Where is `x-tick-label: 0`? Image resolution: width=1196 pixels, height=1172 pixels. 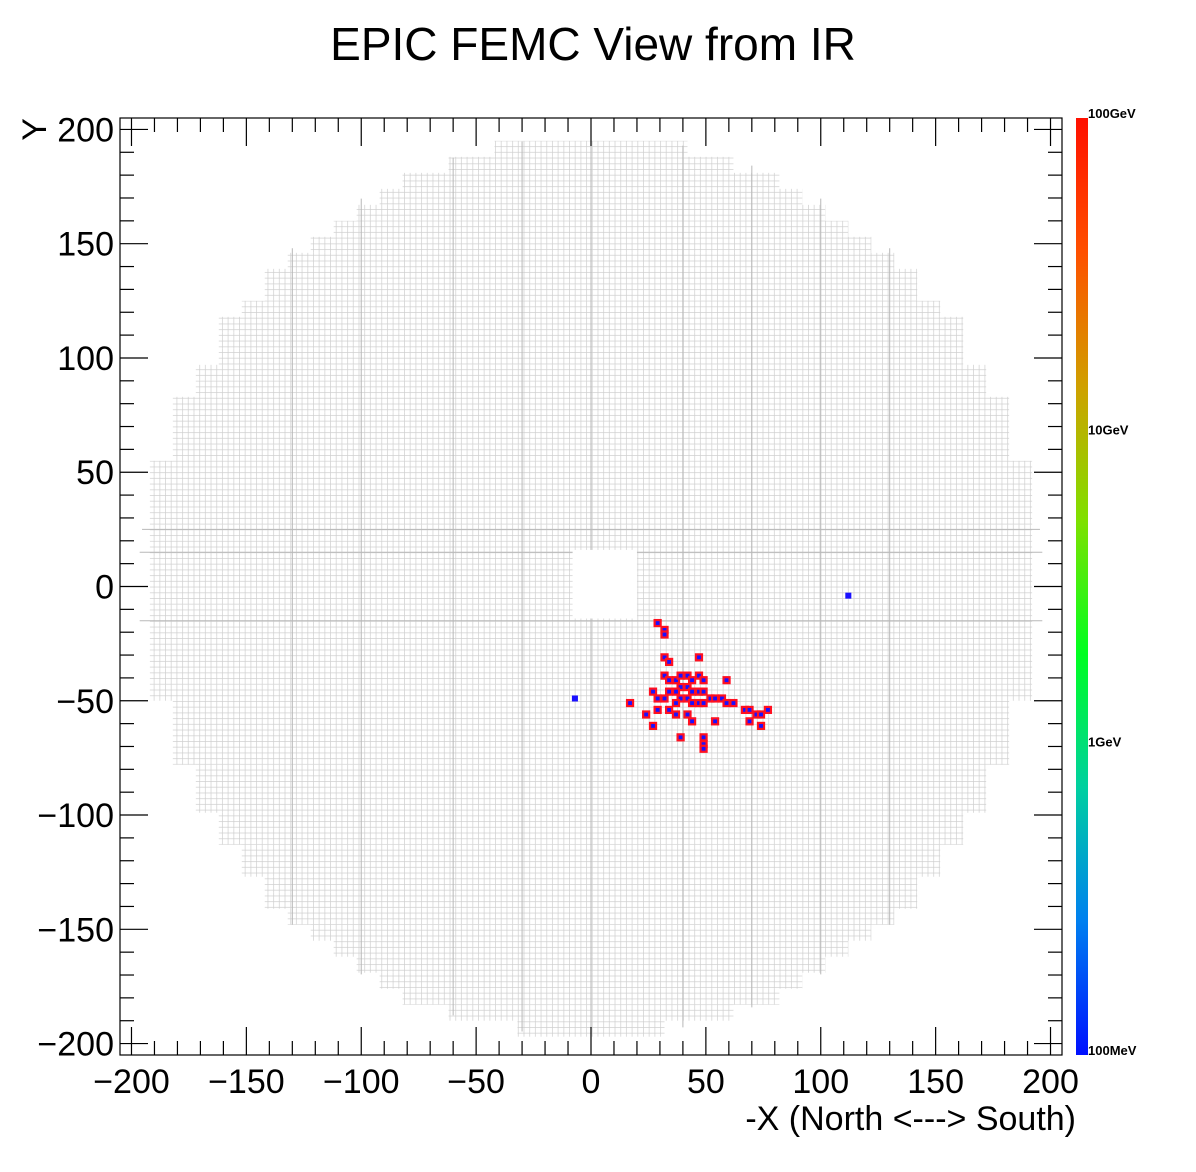 x-tick-label: 0 is located at coordinates (591, 1082).